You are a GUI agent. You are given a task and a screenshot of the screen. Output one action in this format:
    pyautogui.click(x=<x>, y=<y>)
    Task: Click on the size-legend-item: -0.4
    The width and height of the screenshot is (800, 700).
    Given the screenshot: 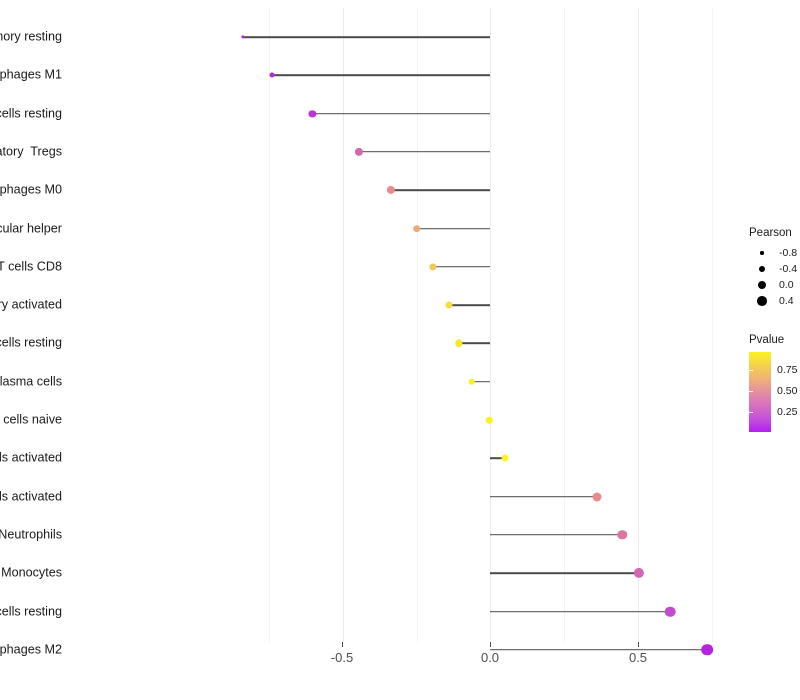 What is the action you would take?
    pyautogui.click(x=773, y=269)
    